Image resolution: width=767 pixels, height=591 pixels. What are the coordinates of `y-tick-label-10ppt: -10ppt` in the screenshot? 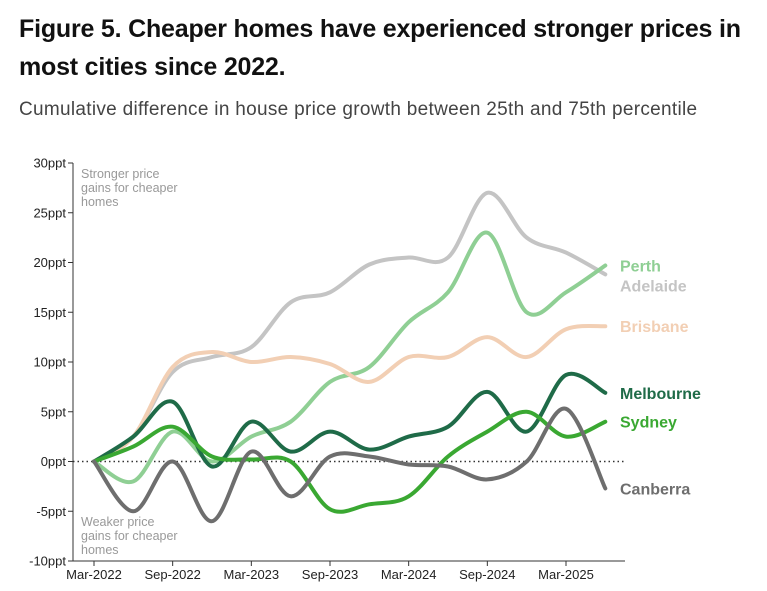 It's located at (47, 561).